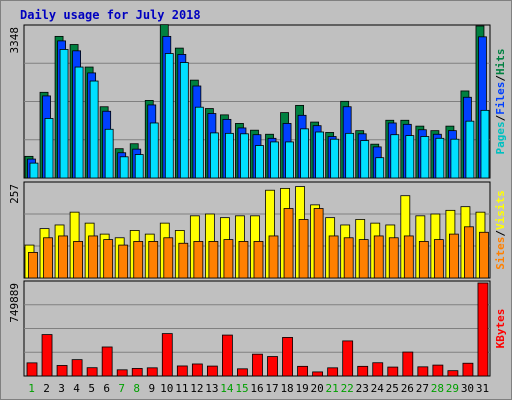  What do you see at coordinates (500, 233) in the screenshot?
I see `legend-entry: /` at bounding box center [500, 233].